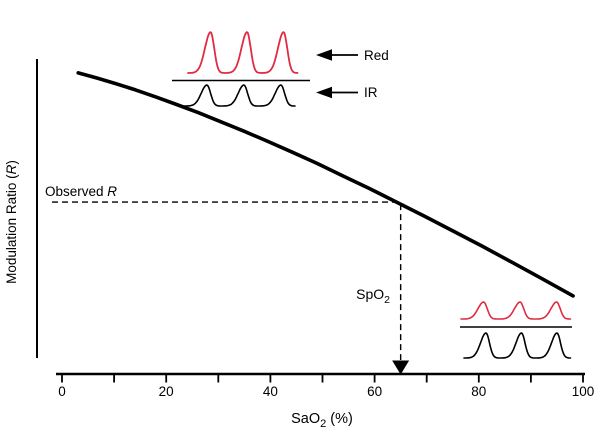 This screenshot has height=434, width=600. Describe the element at coordinates (583, 391) in the screenshot. I see `x-tick-label-100: 100` at that location.